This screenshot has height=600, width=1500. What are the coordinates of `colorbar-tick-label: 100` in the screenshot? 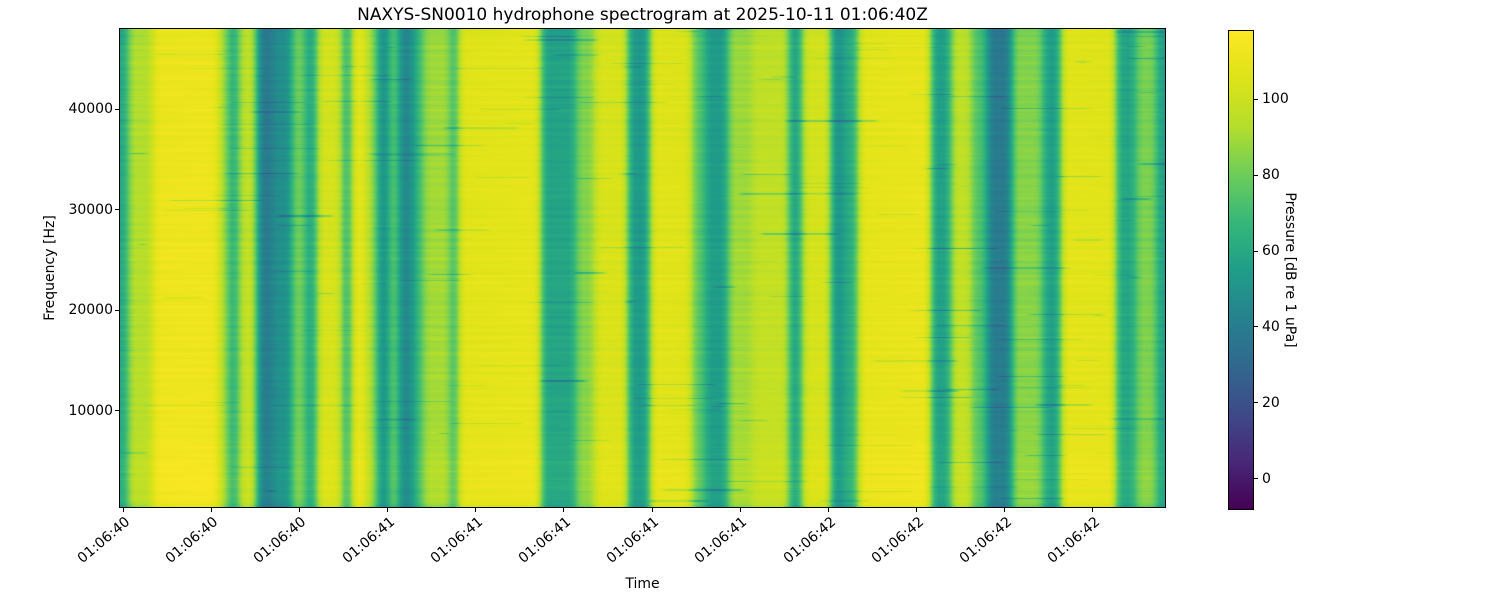 It's located at (1275, 99).